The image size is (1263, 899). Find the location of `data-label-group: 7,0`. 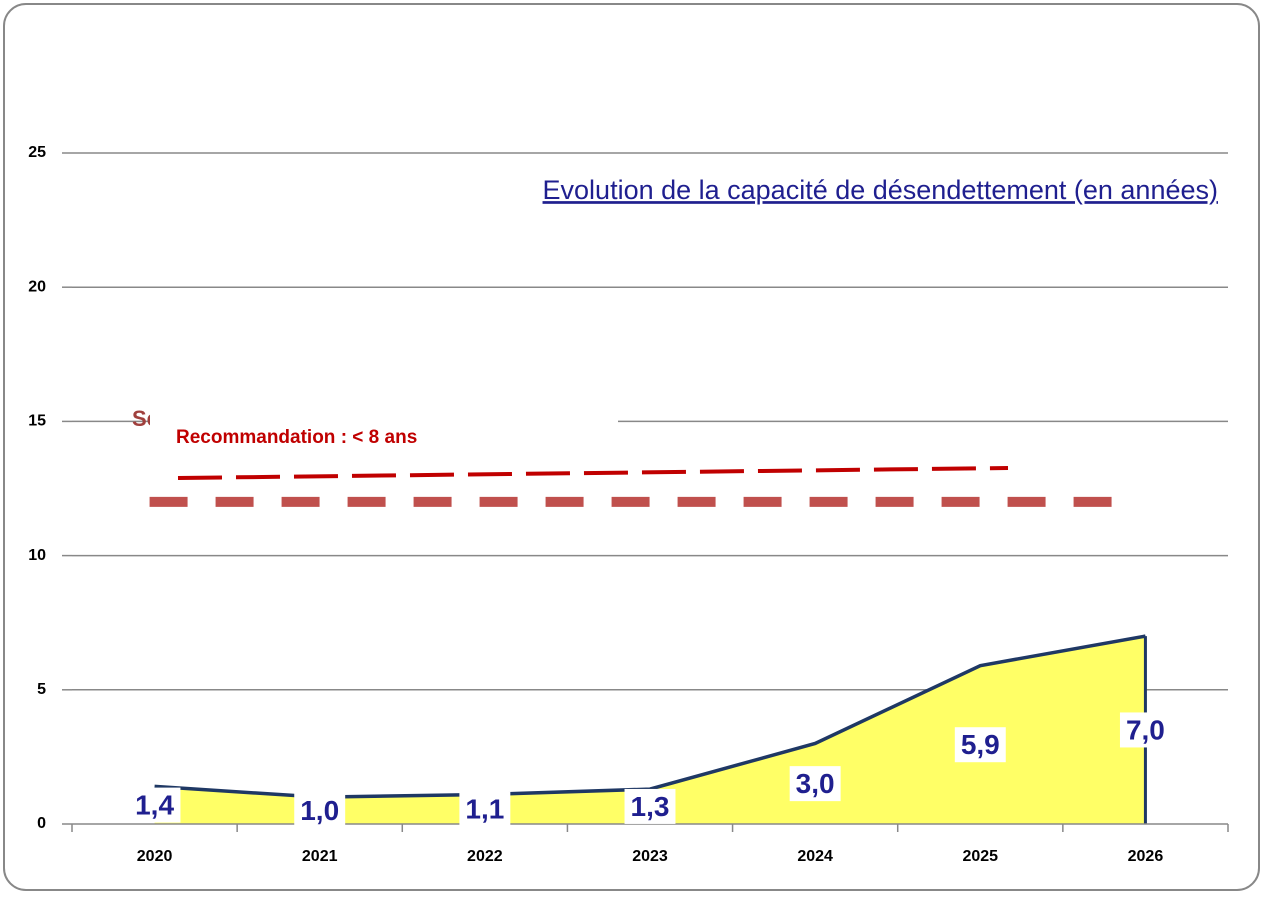

data-label-group: 7,0 is located at coordinates (1145, 730).